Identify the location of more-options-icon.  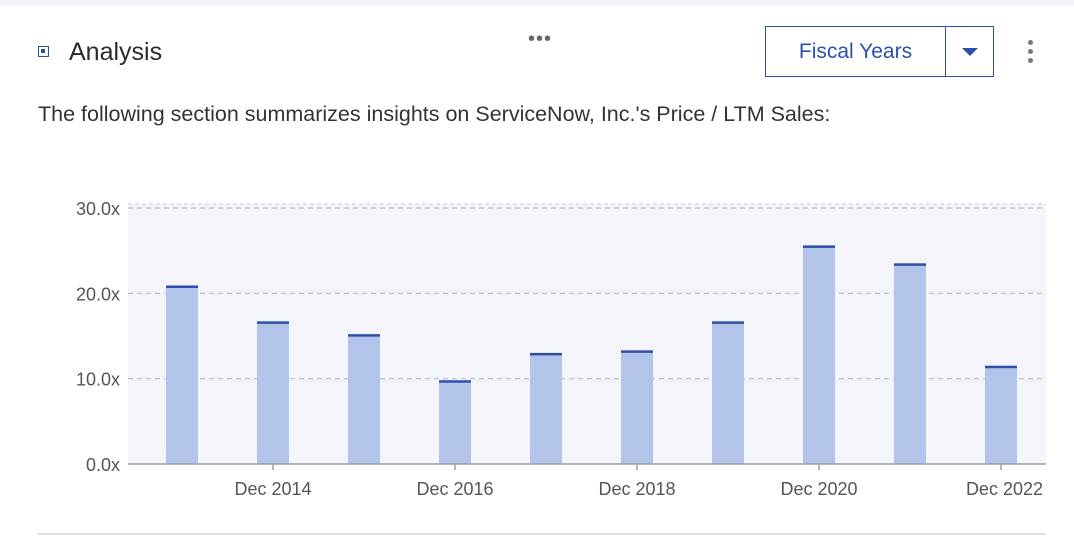
(1030, 53).